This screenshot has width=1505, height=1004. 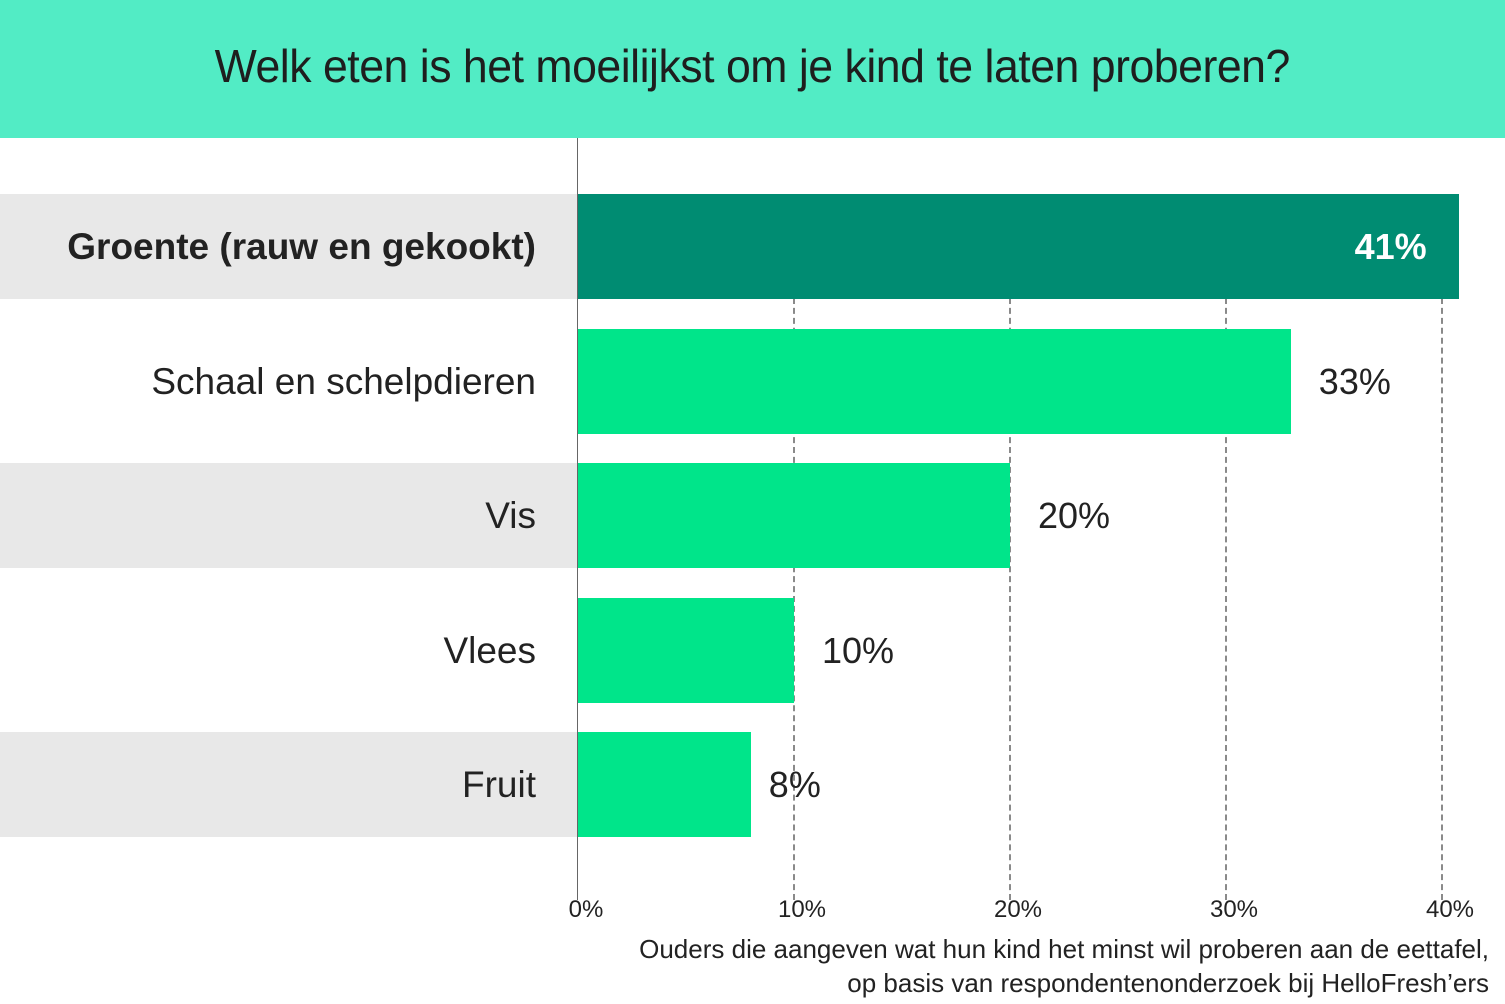 I want to click on x-tick-label: 10%, so click(x=802, y=909).